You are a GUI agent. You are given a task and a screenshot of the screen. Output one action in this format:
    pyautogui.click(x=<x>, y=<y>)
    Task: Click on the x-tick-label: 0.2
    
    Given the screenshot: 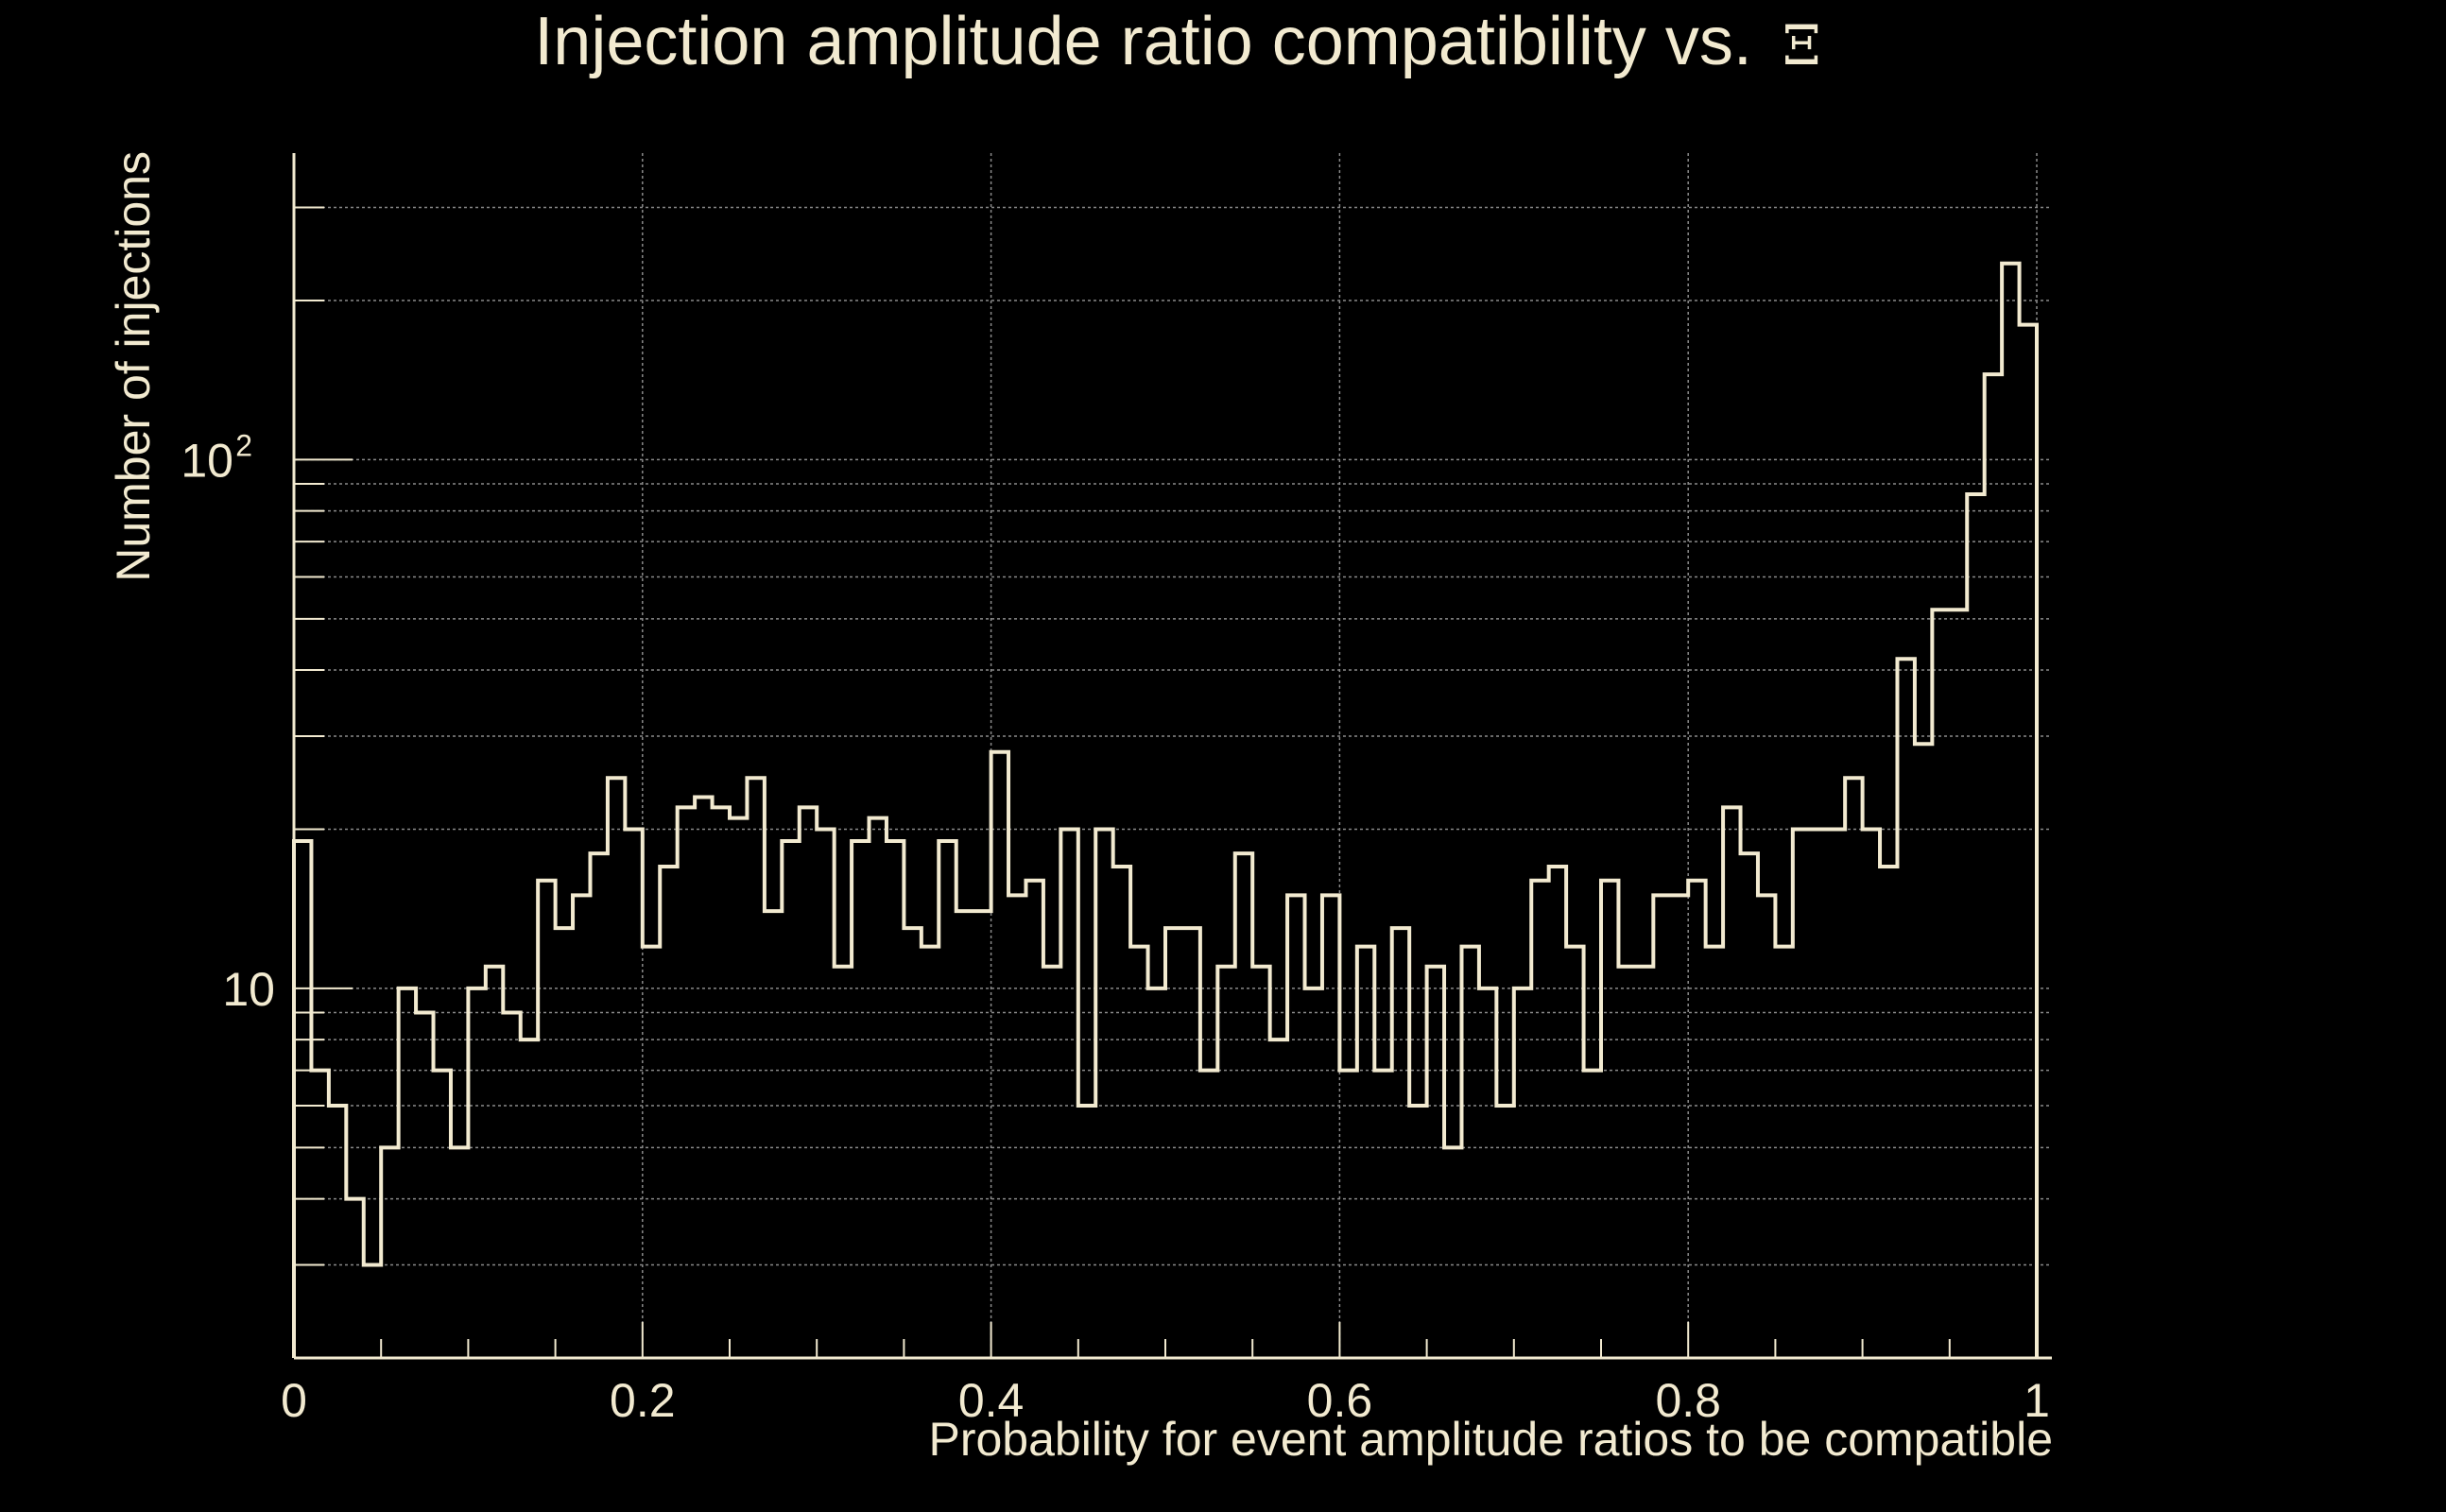 What is the action you would take?
    pyautogui.click(x=643, y=1400)
    